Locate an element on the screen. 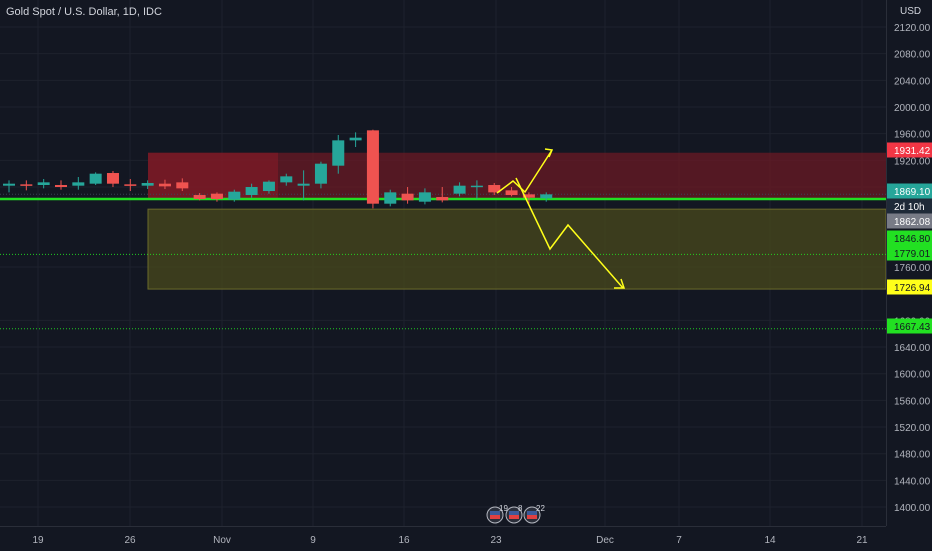  price-tick-label: 1960.00 is located at coordinates (912, 135).